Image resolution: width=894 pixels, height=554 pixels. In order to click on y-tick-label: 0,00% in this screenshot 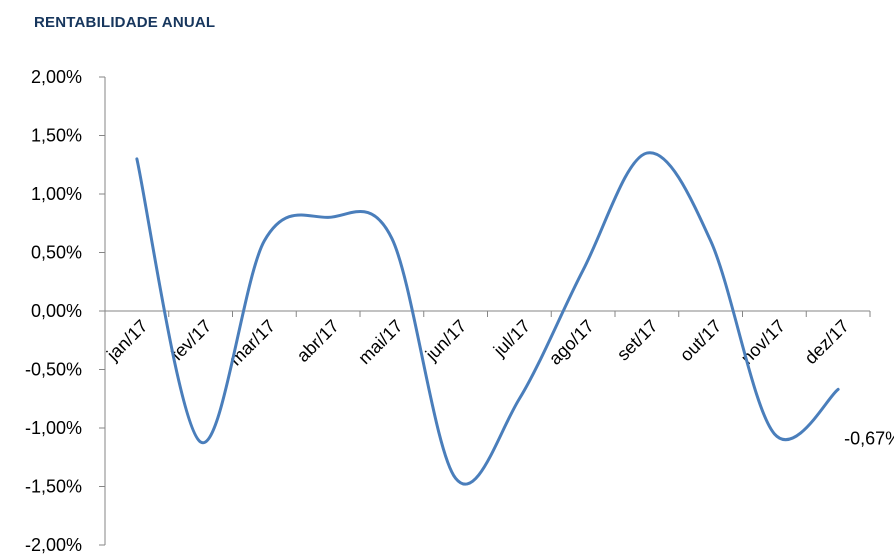, I will do `click(56, 311)`.